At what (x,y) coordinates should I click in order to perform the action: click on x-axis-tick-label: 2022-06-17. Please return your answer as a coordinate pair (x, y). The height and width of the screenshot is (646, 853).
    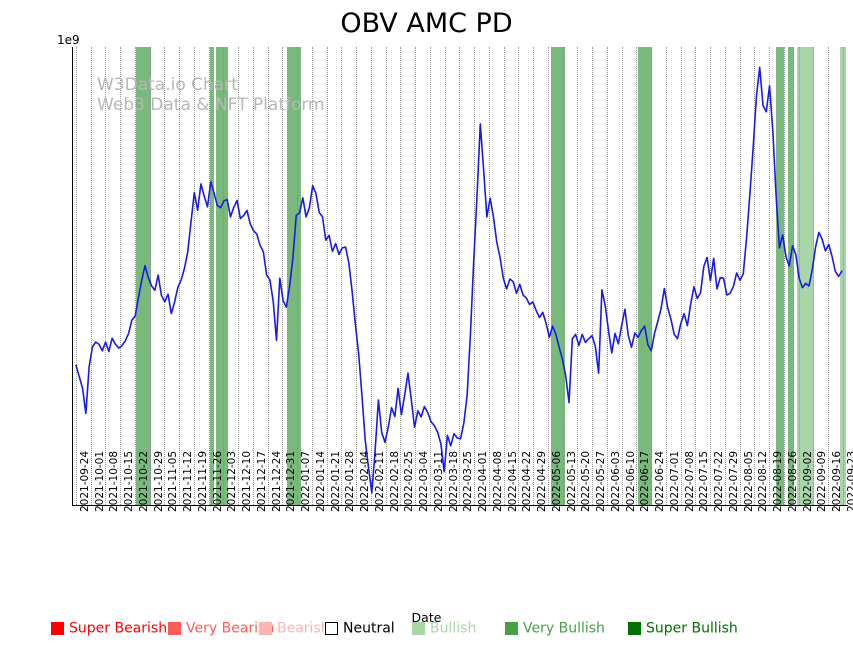
    Looking at the image, I should click on (645, 481).